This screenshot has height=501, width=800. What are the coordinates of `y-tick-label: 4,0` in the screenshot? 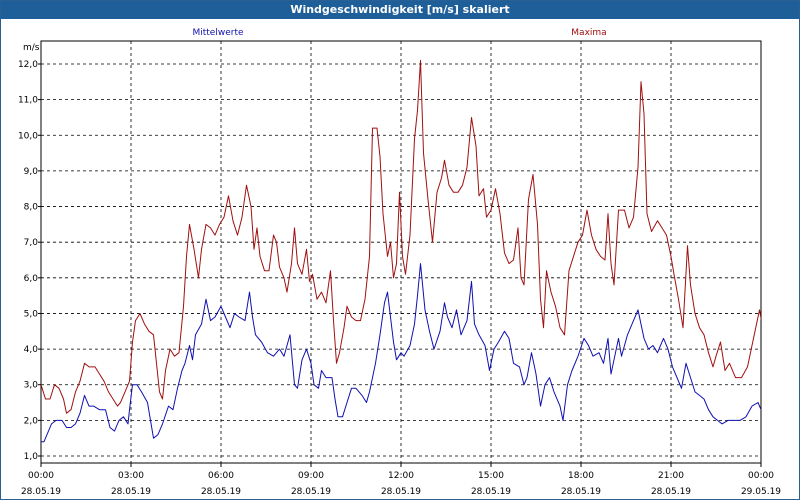 It's located at (31, 350).